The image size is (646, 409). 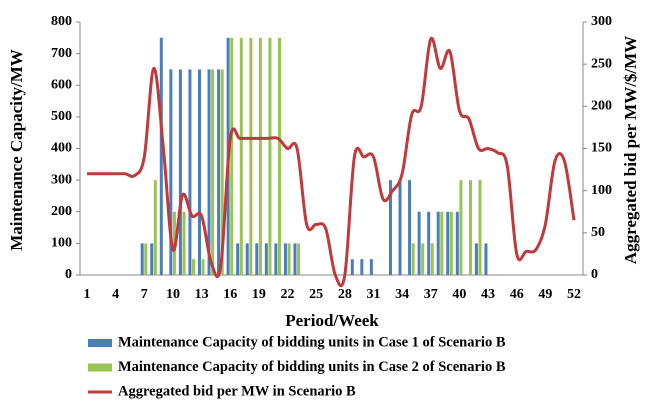 What do you see at coordinates (601, 21) in the screenshot?
I see `y2-tick-label: 300` at bounding box center [601, 21].